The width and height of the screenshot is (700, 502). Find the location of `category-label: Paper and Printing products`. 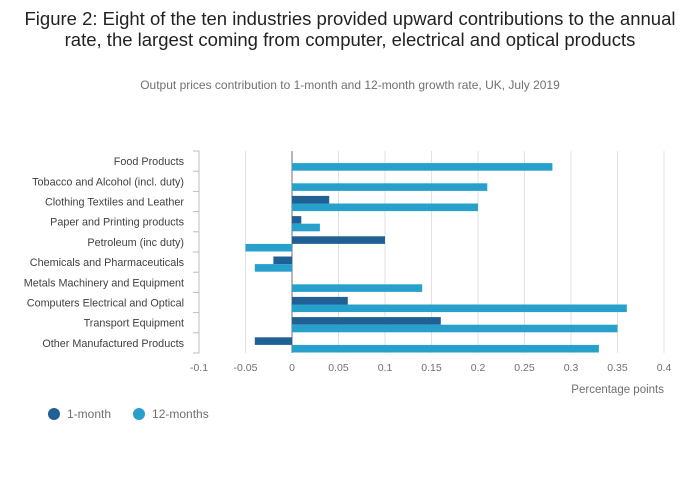

category-label: Paper and Printing products is located at coordinates (117, 223).